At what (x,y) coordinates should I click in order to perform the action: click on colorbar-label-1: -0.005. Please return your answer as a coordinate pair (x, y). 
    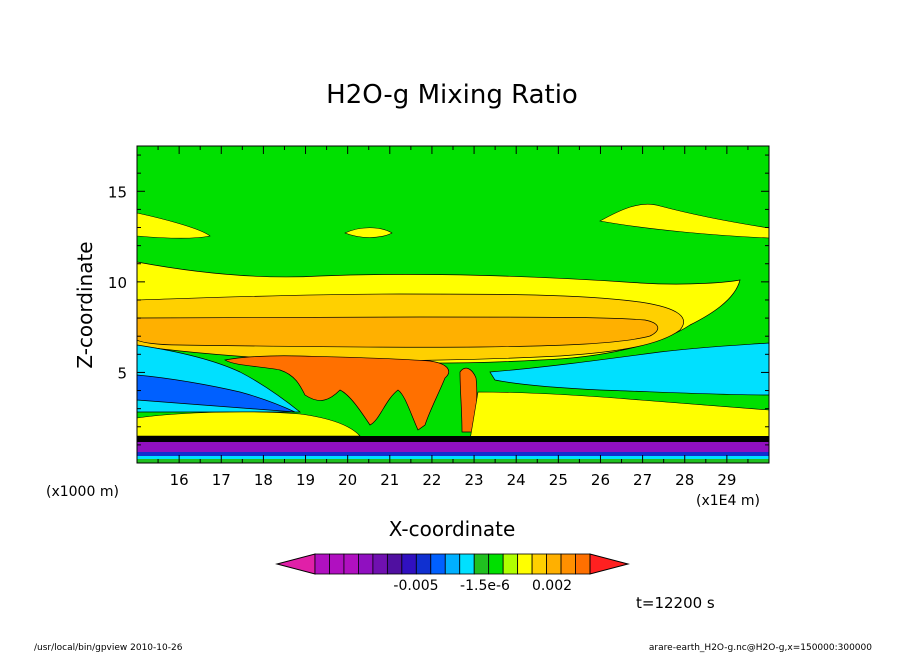
    Looking at the image, I should click on (415, 586).